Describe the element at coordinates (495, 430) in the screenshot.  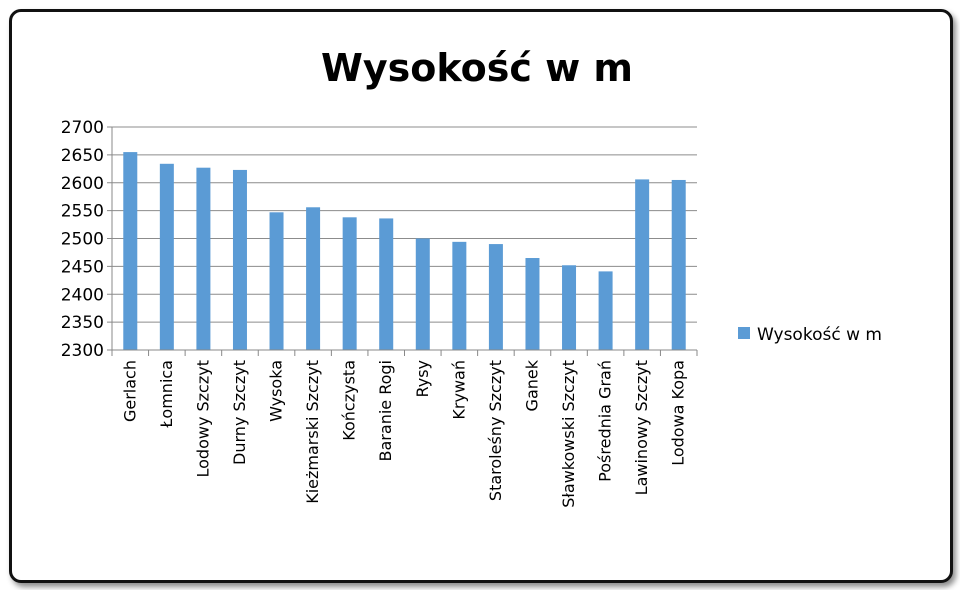
I see `x-tick-label: Staroleśny Szczyt` at that location.